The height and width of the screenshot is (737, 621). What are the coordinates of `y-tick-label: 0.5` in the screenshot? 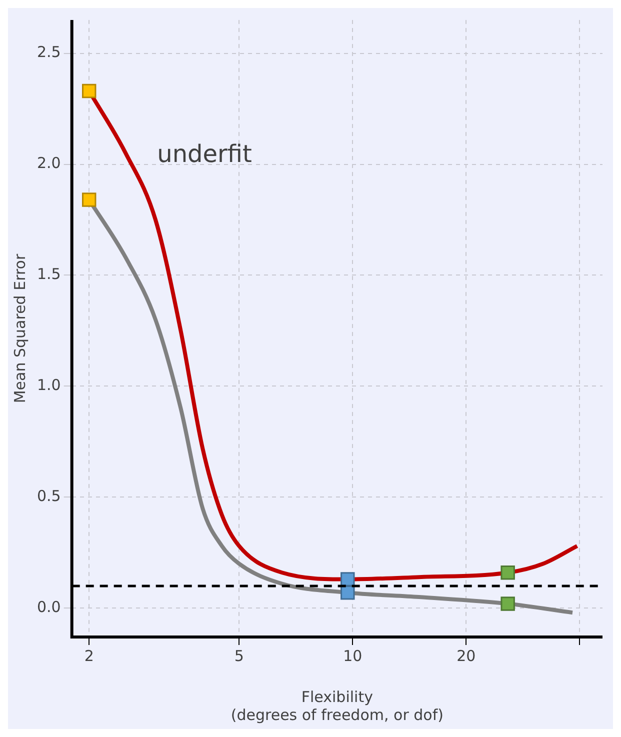 It's located at (48, 496).